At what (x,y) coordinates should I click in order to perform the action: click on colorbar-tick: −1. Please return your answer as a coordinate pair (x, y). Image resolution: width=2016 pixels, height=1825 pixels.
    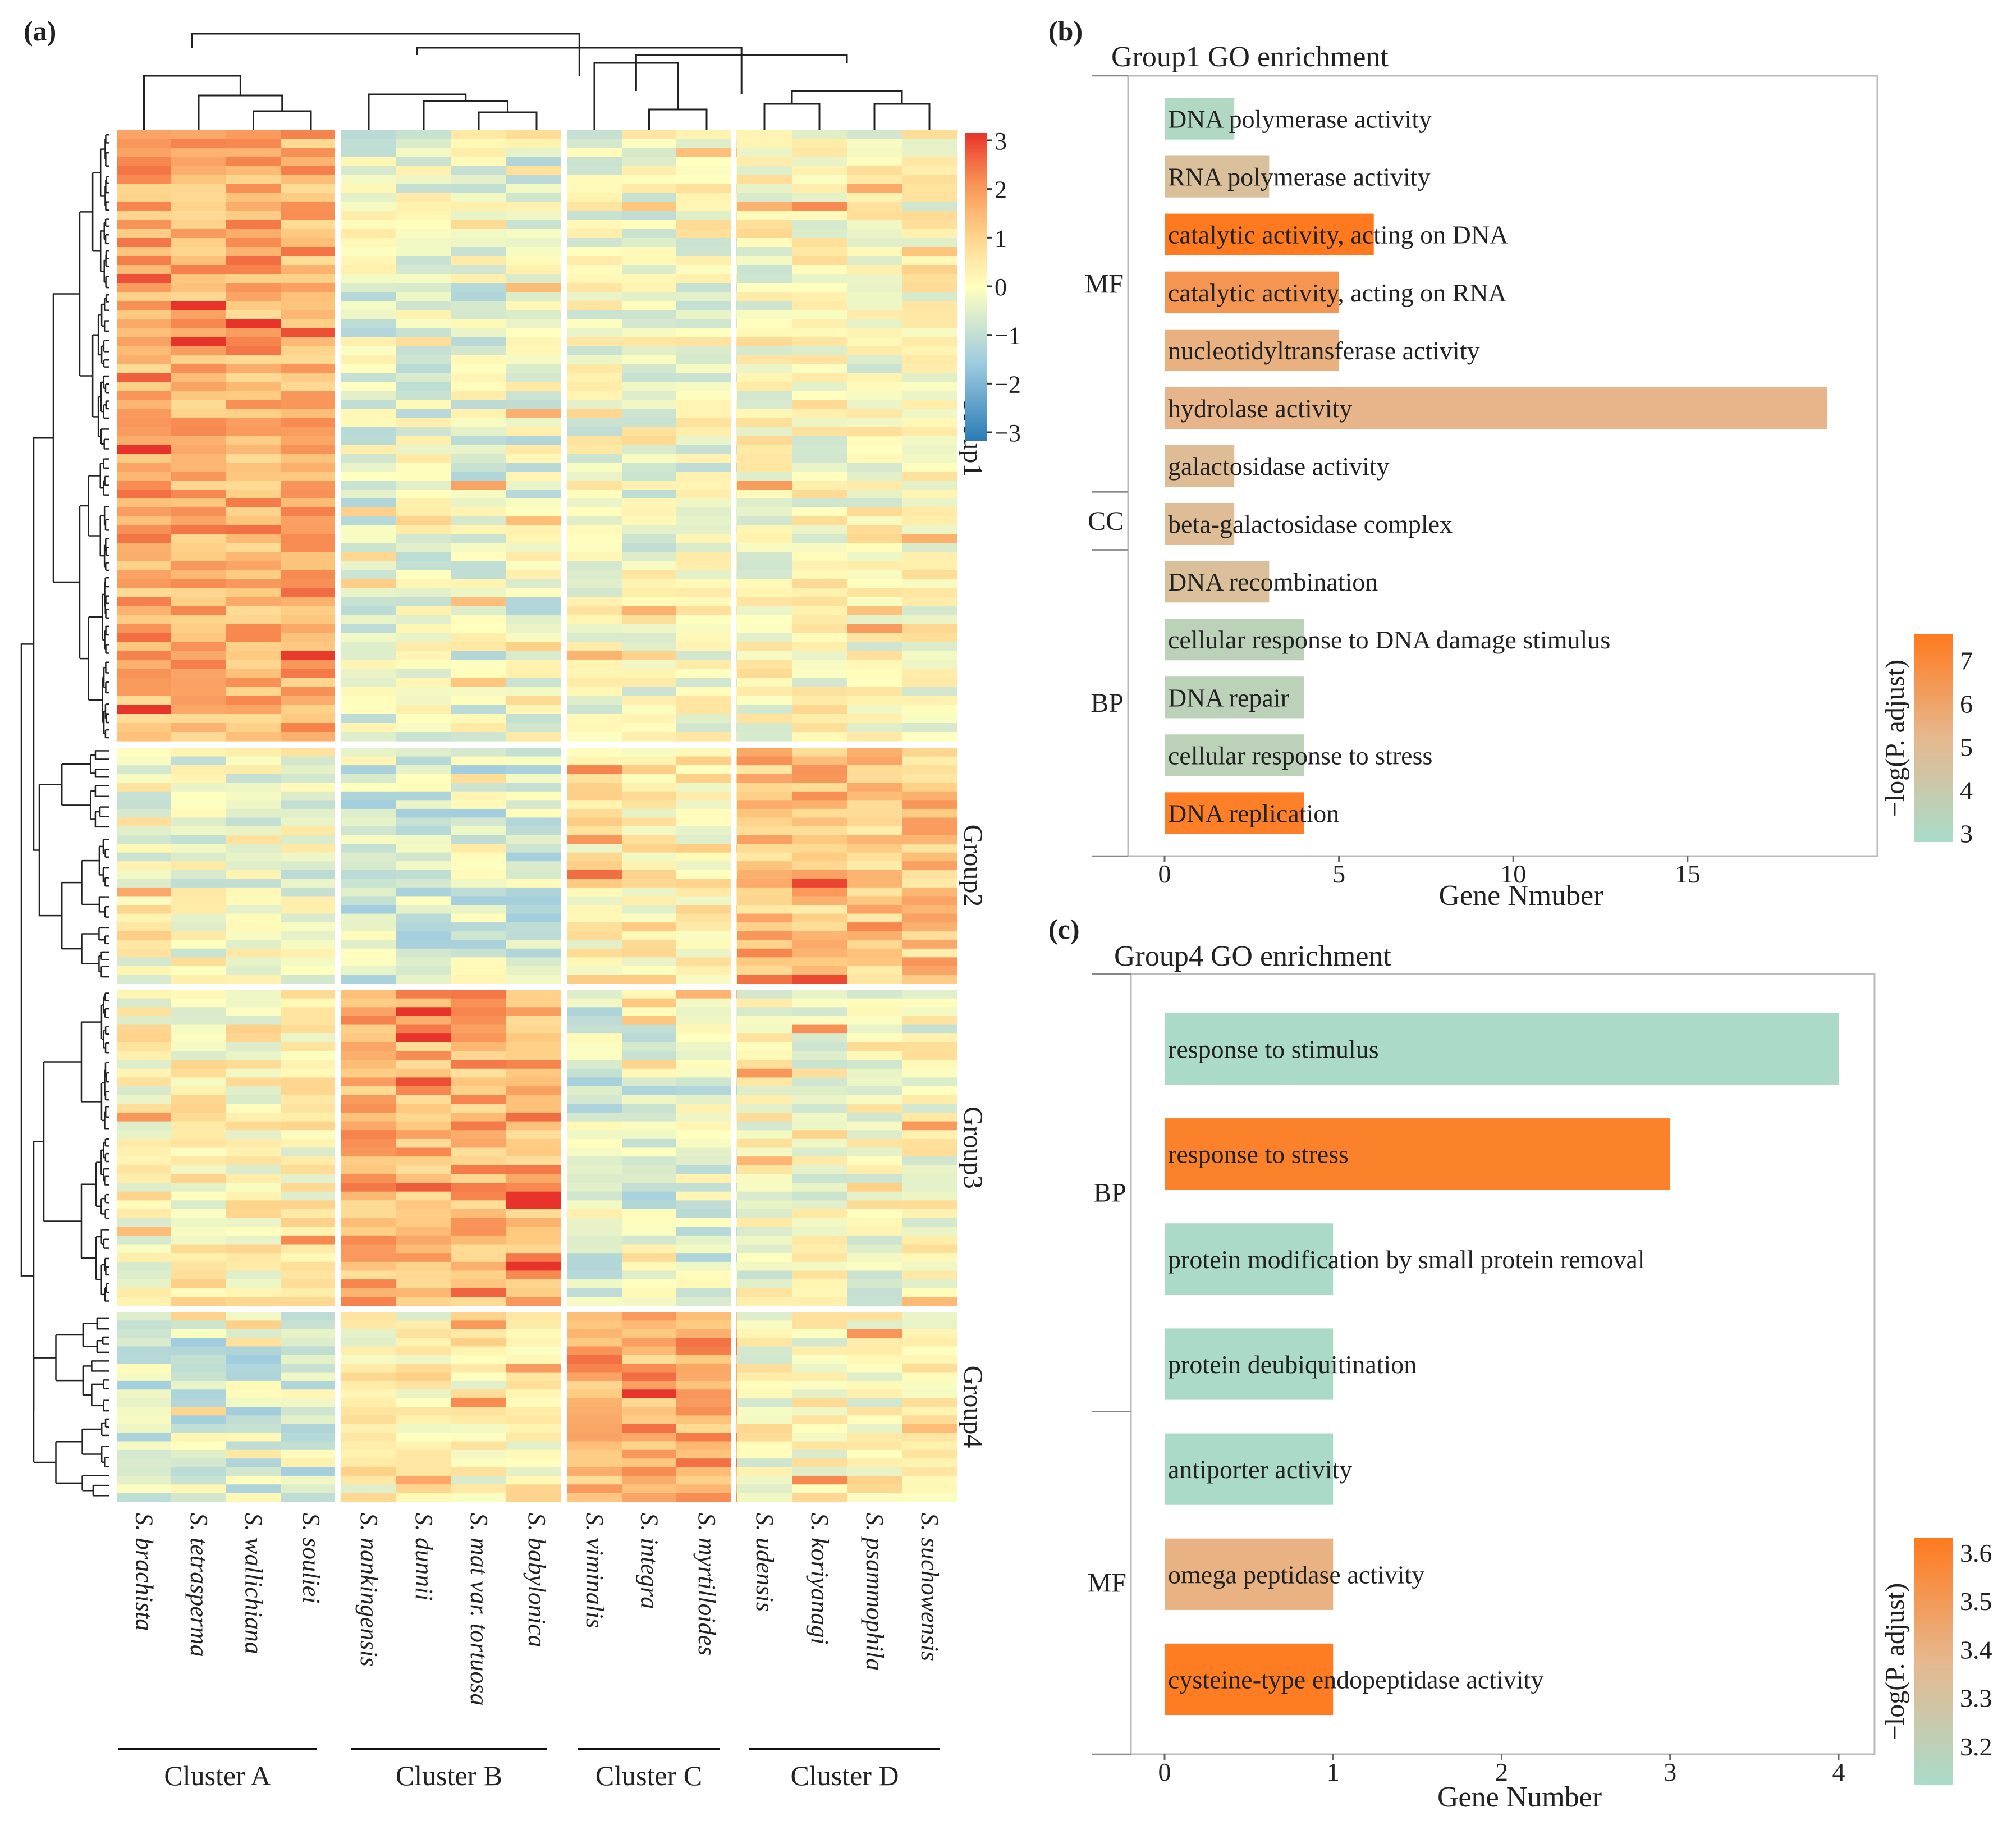
    Looking at the image, I should click on (1008, 336).